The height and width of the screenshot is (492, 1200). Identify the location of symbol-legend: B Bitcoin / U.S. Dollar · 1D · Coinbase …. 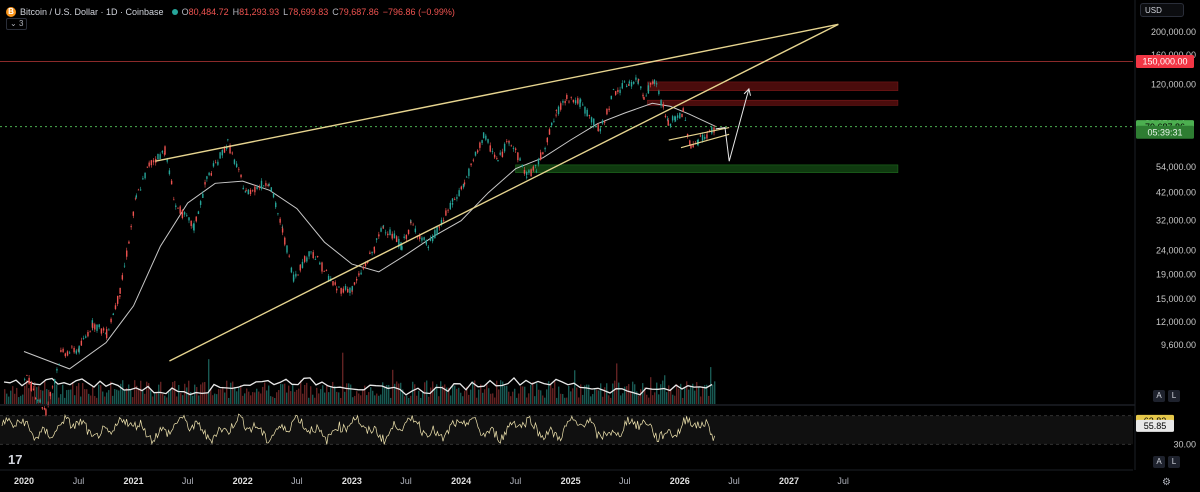
(230, 12).